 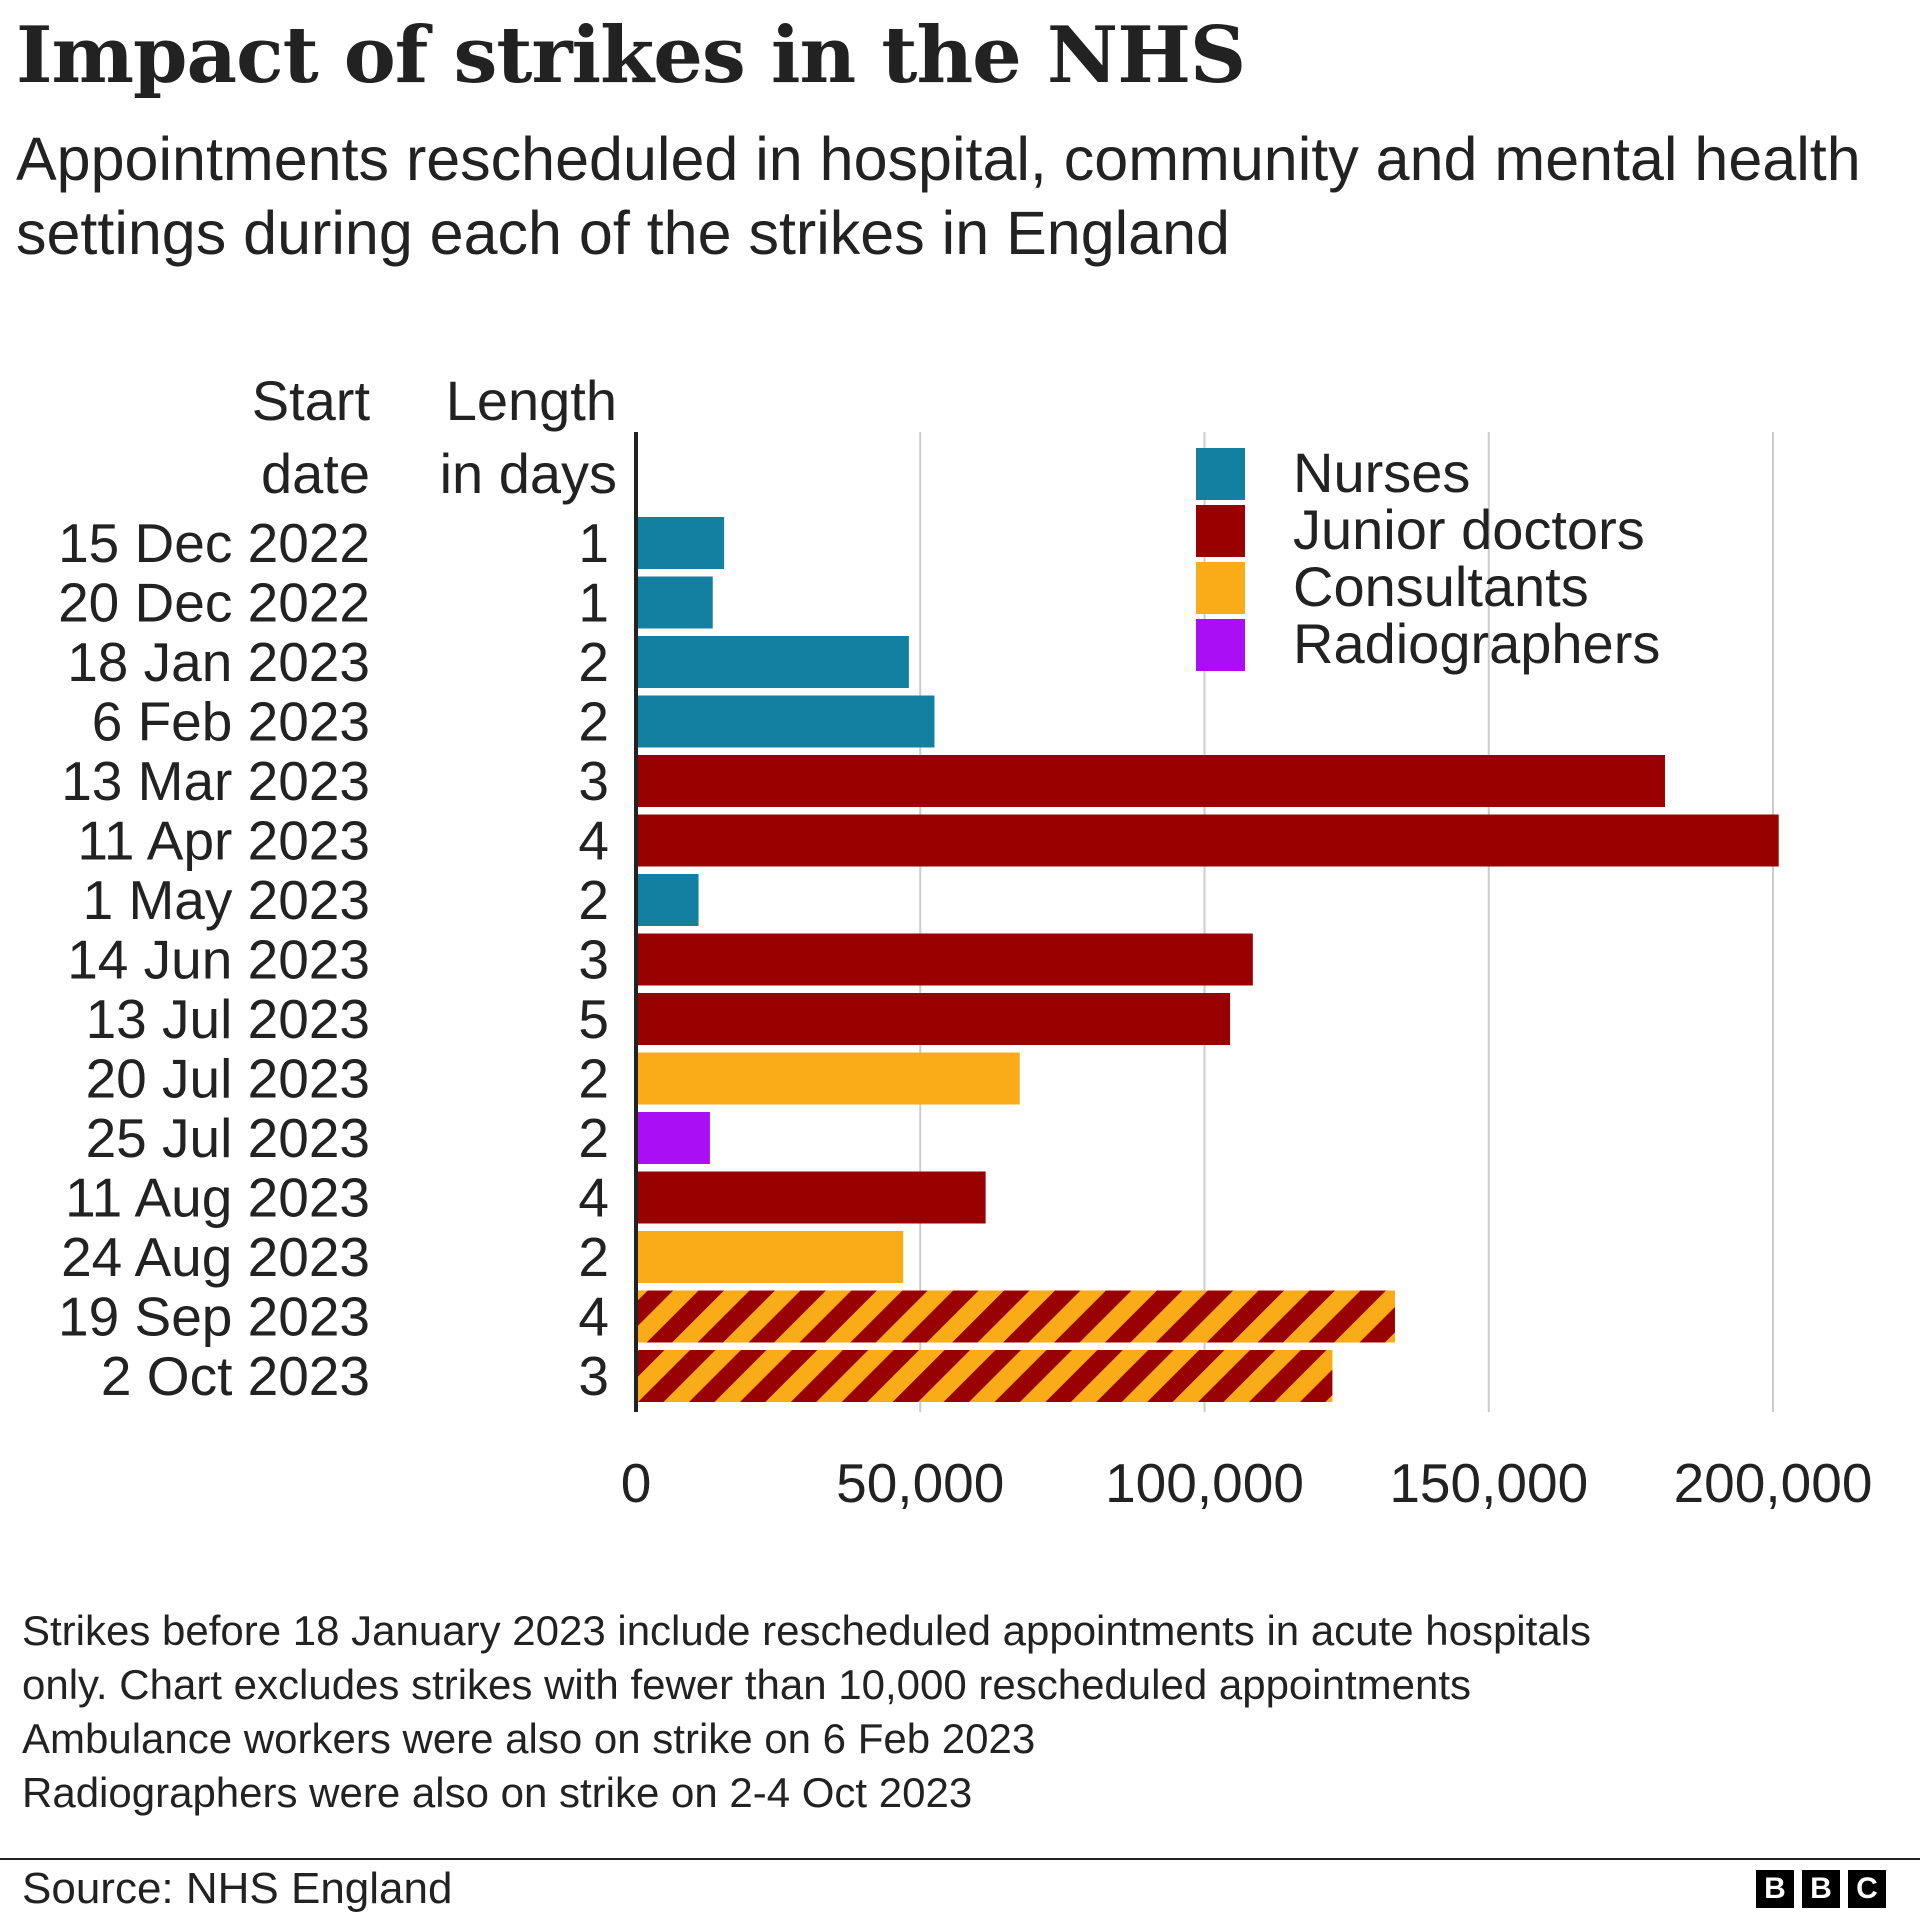 What do you see at coordinates (593, 1019) in the screenshot?
I see `row-length-label: 5` at bounding box center [593, 1019].